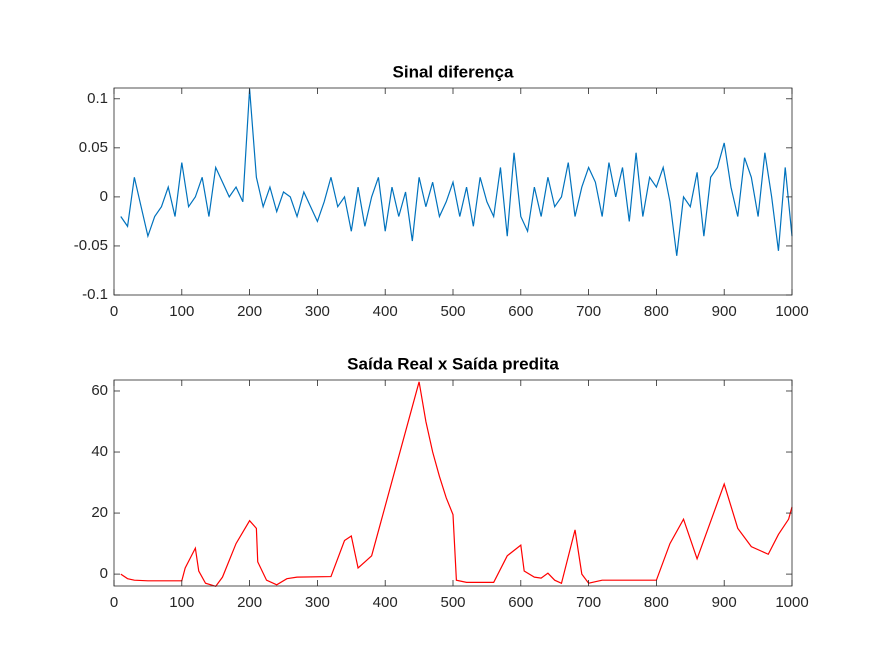 The height and width of the screenshot is (656, 875). What do you see at coordinates (97, 98) in the screenshot?
I see `y-tick-label: 0.1` at bounding box center [97, 98].